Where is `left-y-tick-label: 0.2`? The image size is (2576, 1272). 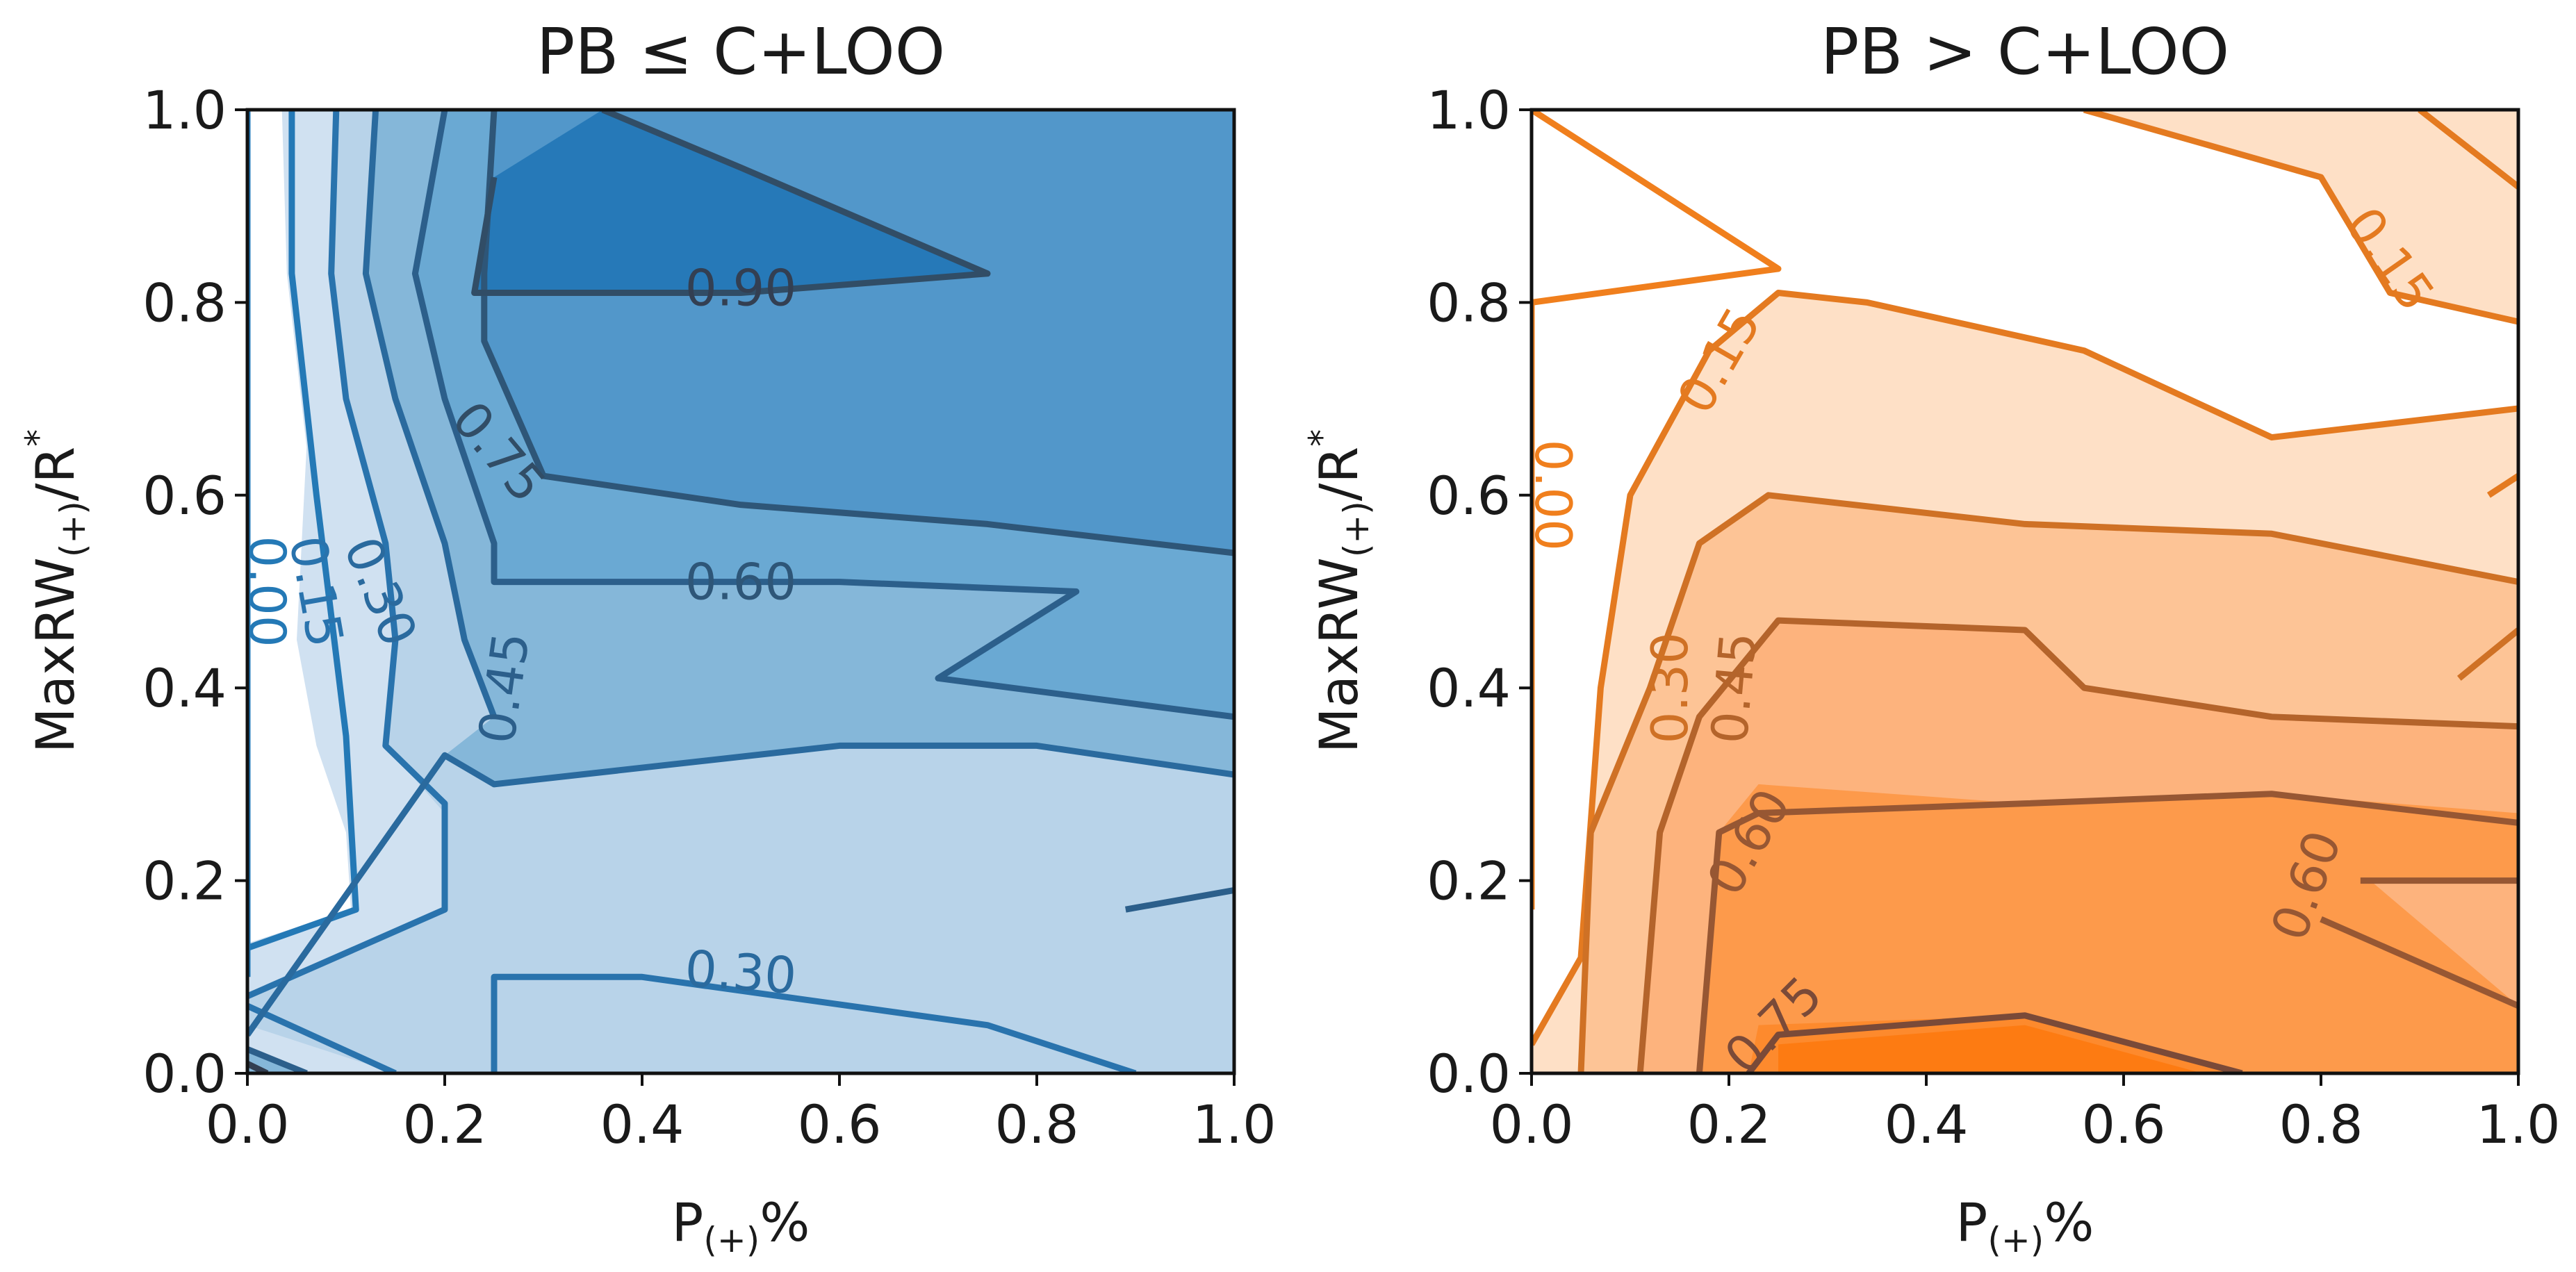 left-y-tick-label: 0.2 is located at coordinates (184, 881).